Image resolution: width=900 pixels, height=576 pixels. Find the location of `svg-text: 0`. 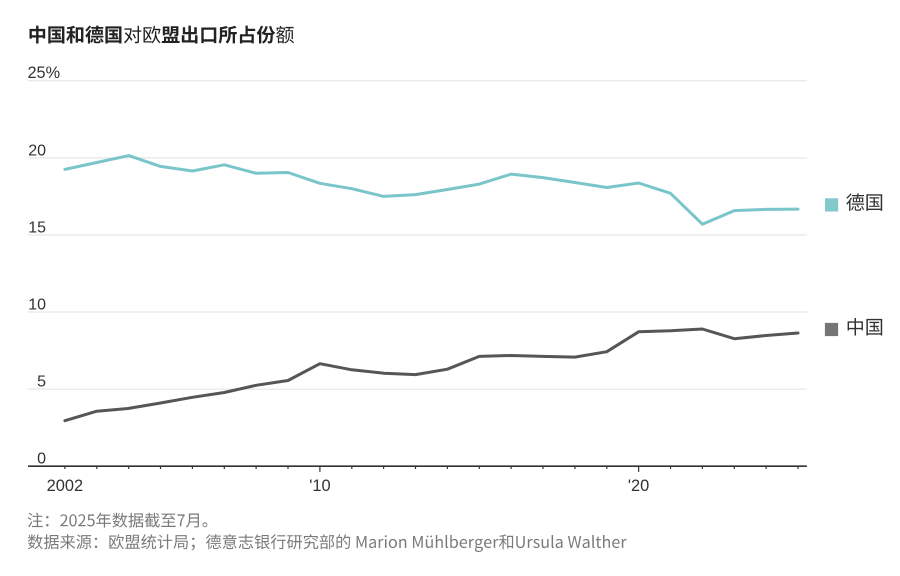

svg-text: 0 is located at coordinates (41, 459).